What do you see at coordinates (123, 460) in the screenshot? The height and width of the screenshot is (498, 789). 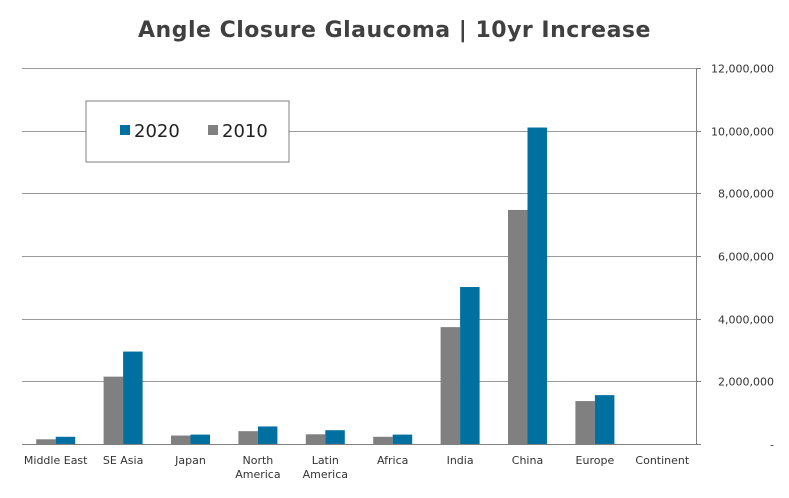 I see `x-category-label: SE Asia` at bounding box center [123, 460].